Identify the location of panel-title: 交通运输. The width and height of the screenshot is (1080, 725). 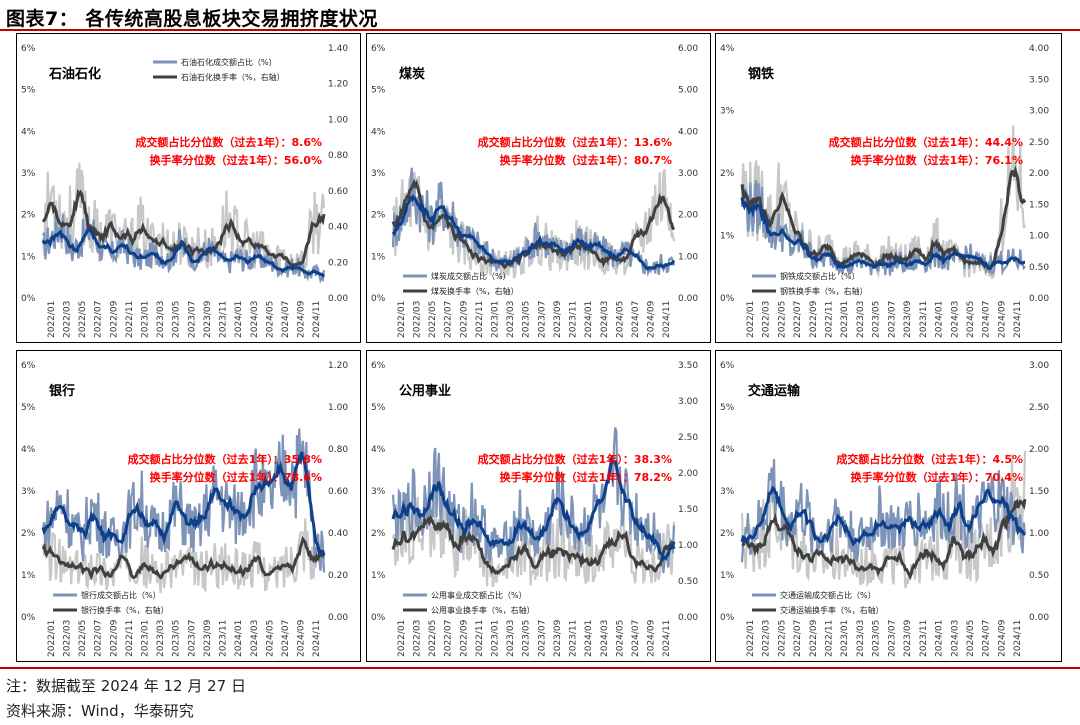
(774, 391).